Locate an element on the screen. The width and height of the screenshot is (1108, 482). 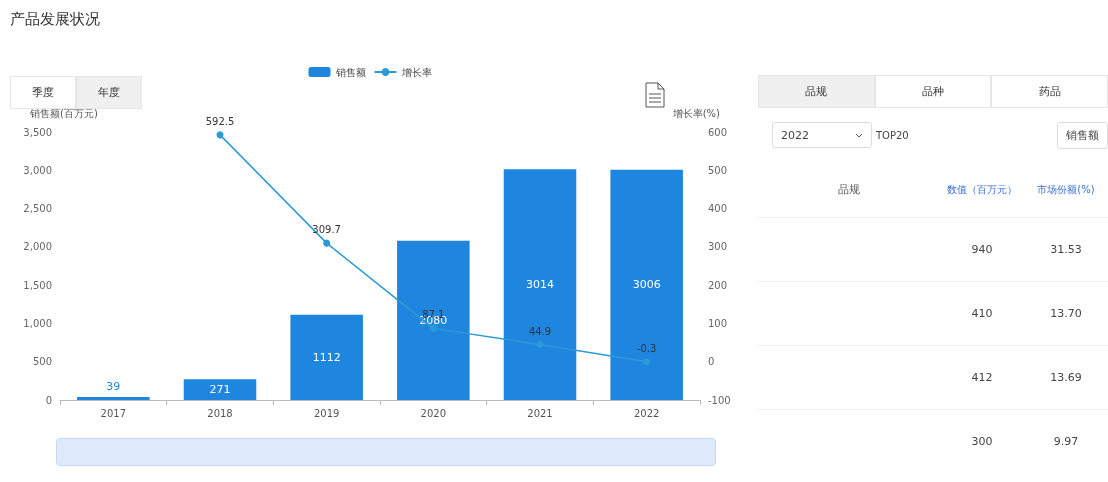
point is located at coordinates (327, 243).